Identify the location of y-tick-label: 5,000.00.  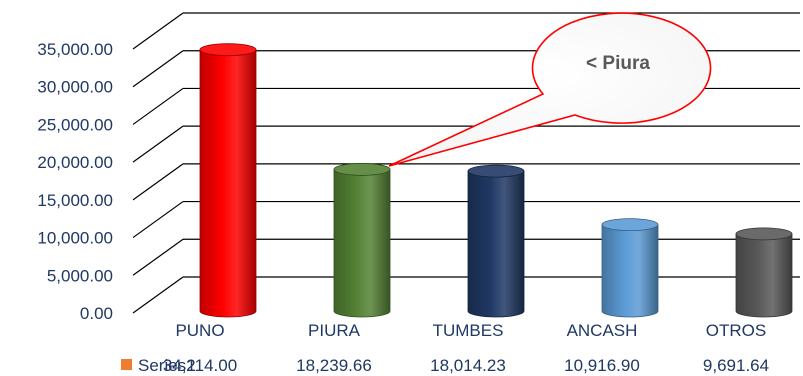
(80, 275).